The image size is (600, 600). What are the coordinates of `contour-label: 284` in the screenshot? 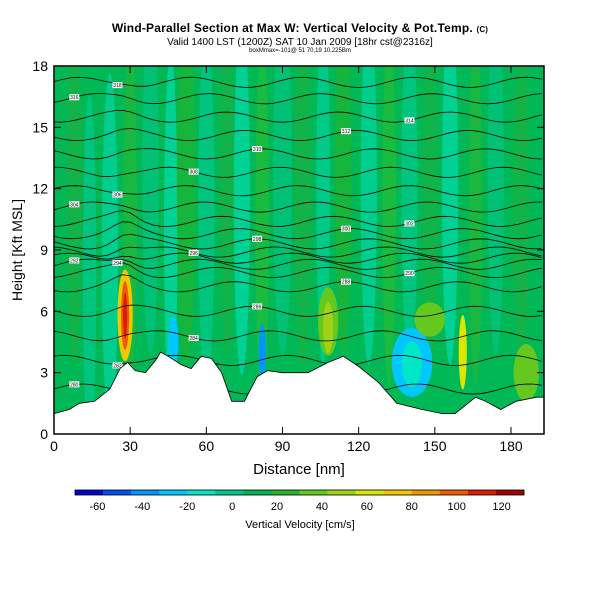 It's located at (193, 339).